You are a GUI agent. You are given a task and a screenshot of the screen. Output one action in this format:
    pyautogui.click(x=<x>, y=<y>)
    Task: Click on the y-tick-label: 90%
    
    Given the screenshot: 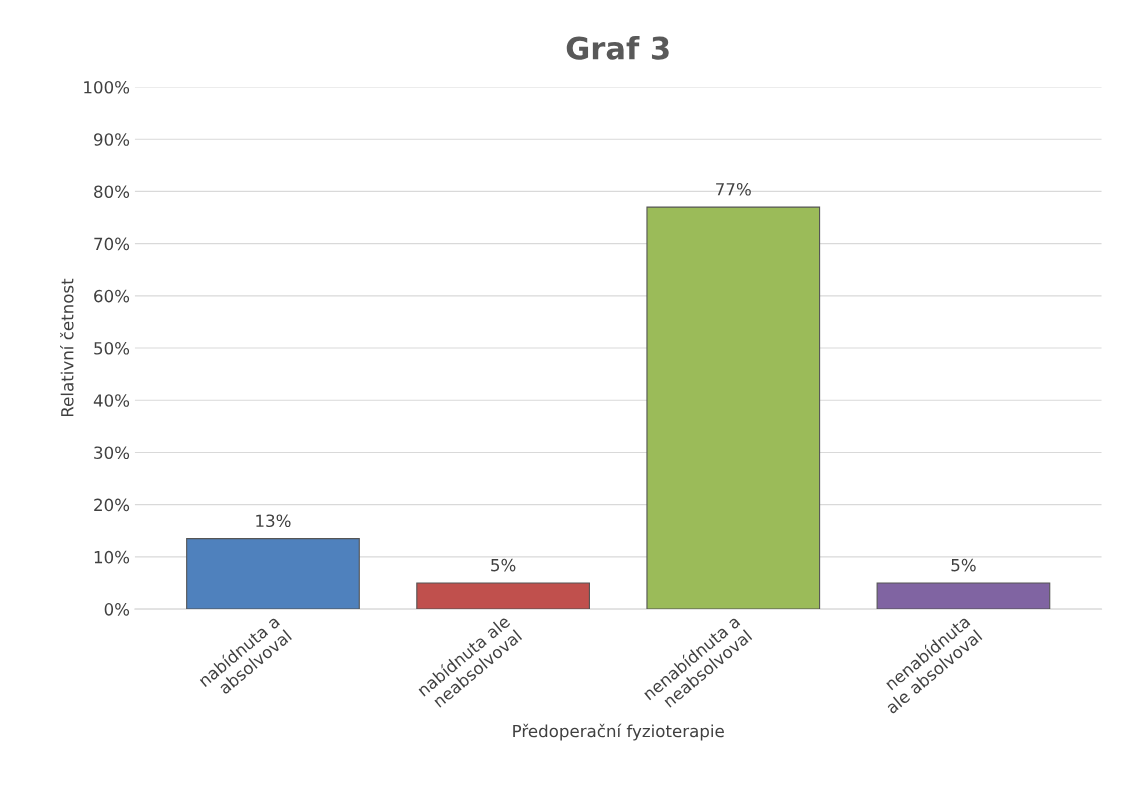 What is the action you would take?
    pyautogui.click(x=112, y=139)
    